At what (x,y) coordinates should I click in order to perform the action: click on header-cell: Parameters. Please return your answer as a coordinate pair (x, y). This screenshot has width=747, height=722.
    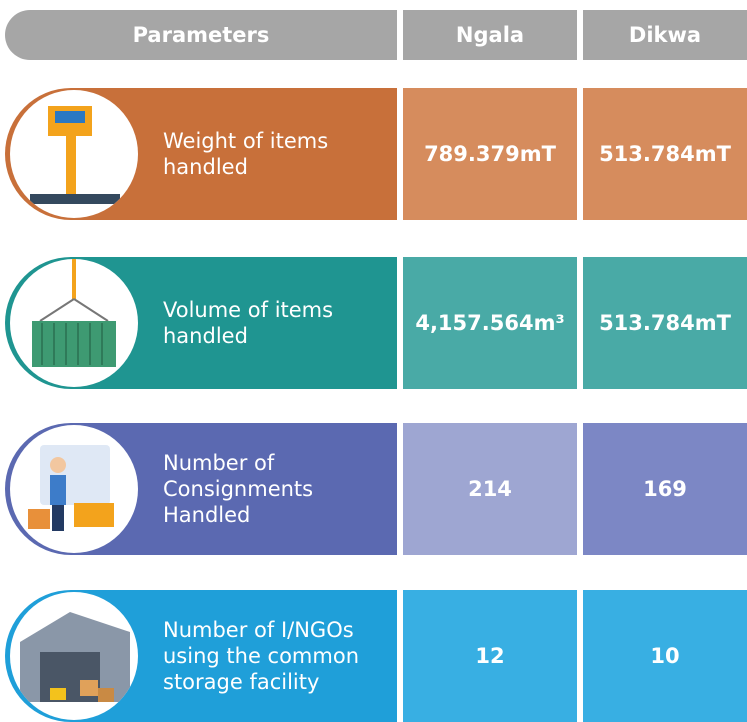
    Looking at the image, I should click on (201, 35).